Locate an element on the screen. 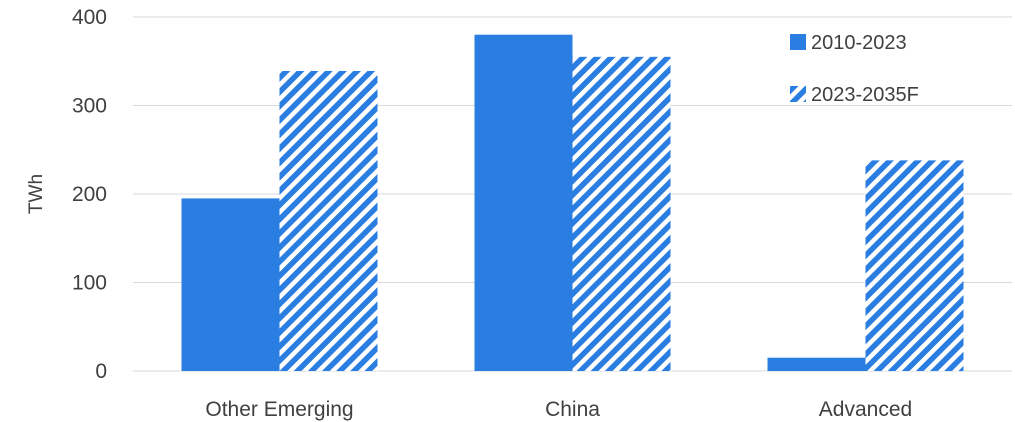 This screenshot has height=422, width=1015. y-tick-label: 300 is located at coordinates (89, 106).